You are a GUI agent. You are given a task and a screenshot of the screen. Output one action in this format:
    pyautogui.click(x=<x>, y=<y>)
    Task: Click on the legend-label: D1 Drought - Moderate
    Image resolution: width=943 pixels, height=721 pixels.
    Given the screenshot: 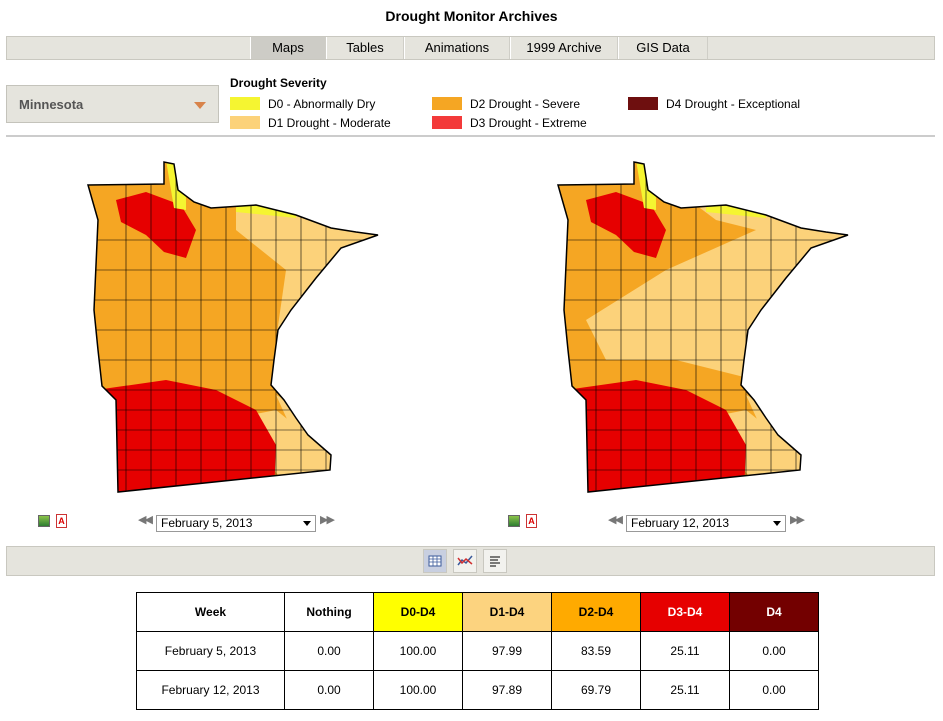 What is the action you would take?
    pyautogui.click(x=329, y=123)
    